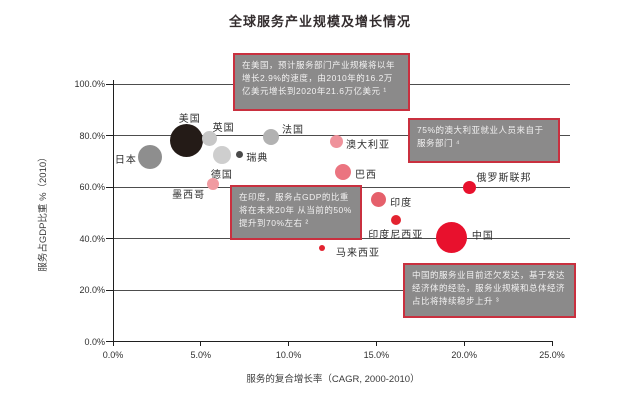  What do you see at coordinates (333, 379) in the screenshot?
I see `x-axis-title: 服务的复合增长率（CAGR, 2000-2010）` at bounding box center [333, 379].